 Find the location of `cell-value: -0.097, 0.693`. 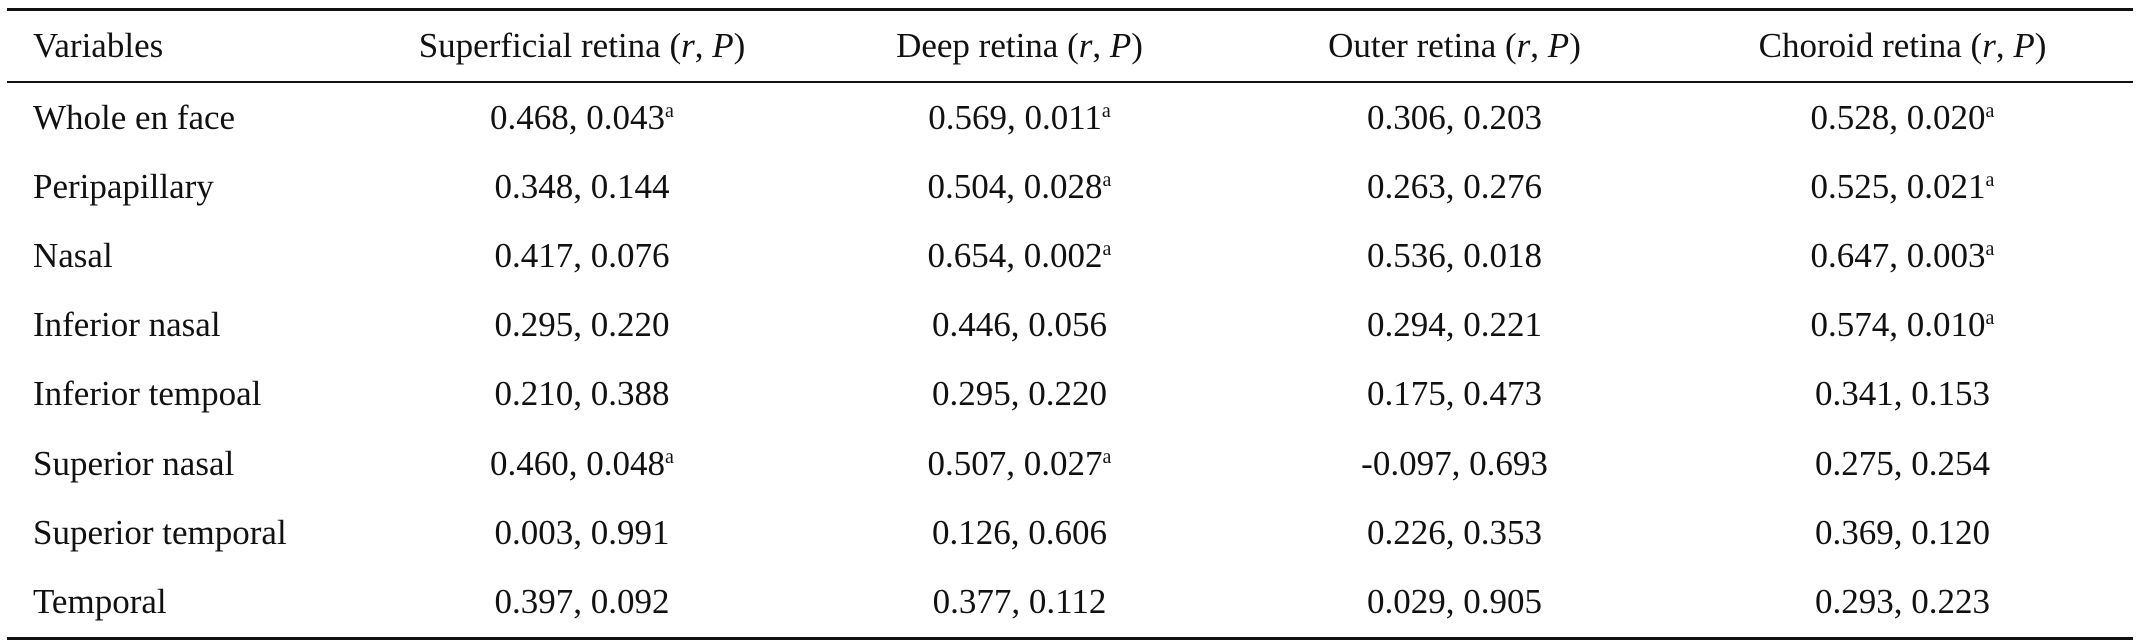

cell-value: -0.097, 0.693 is located at coordinates (1454, 463).